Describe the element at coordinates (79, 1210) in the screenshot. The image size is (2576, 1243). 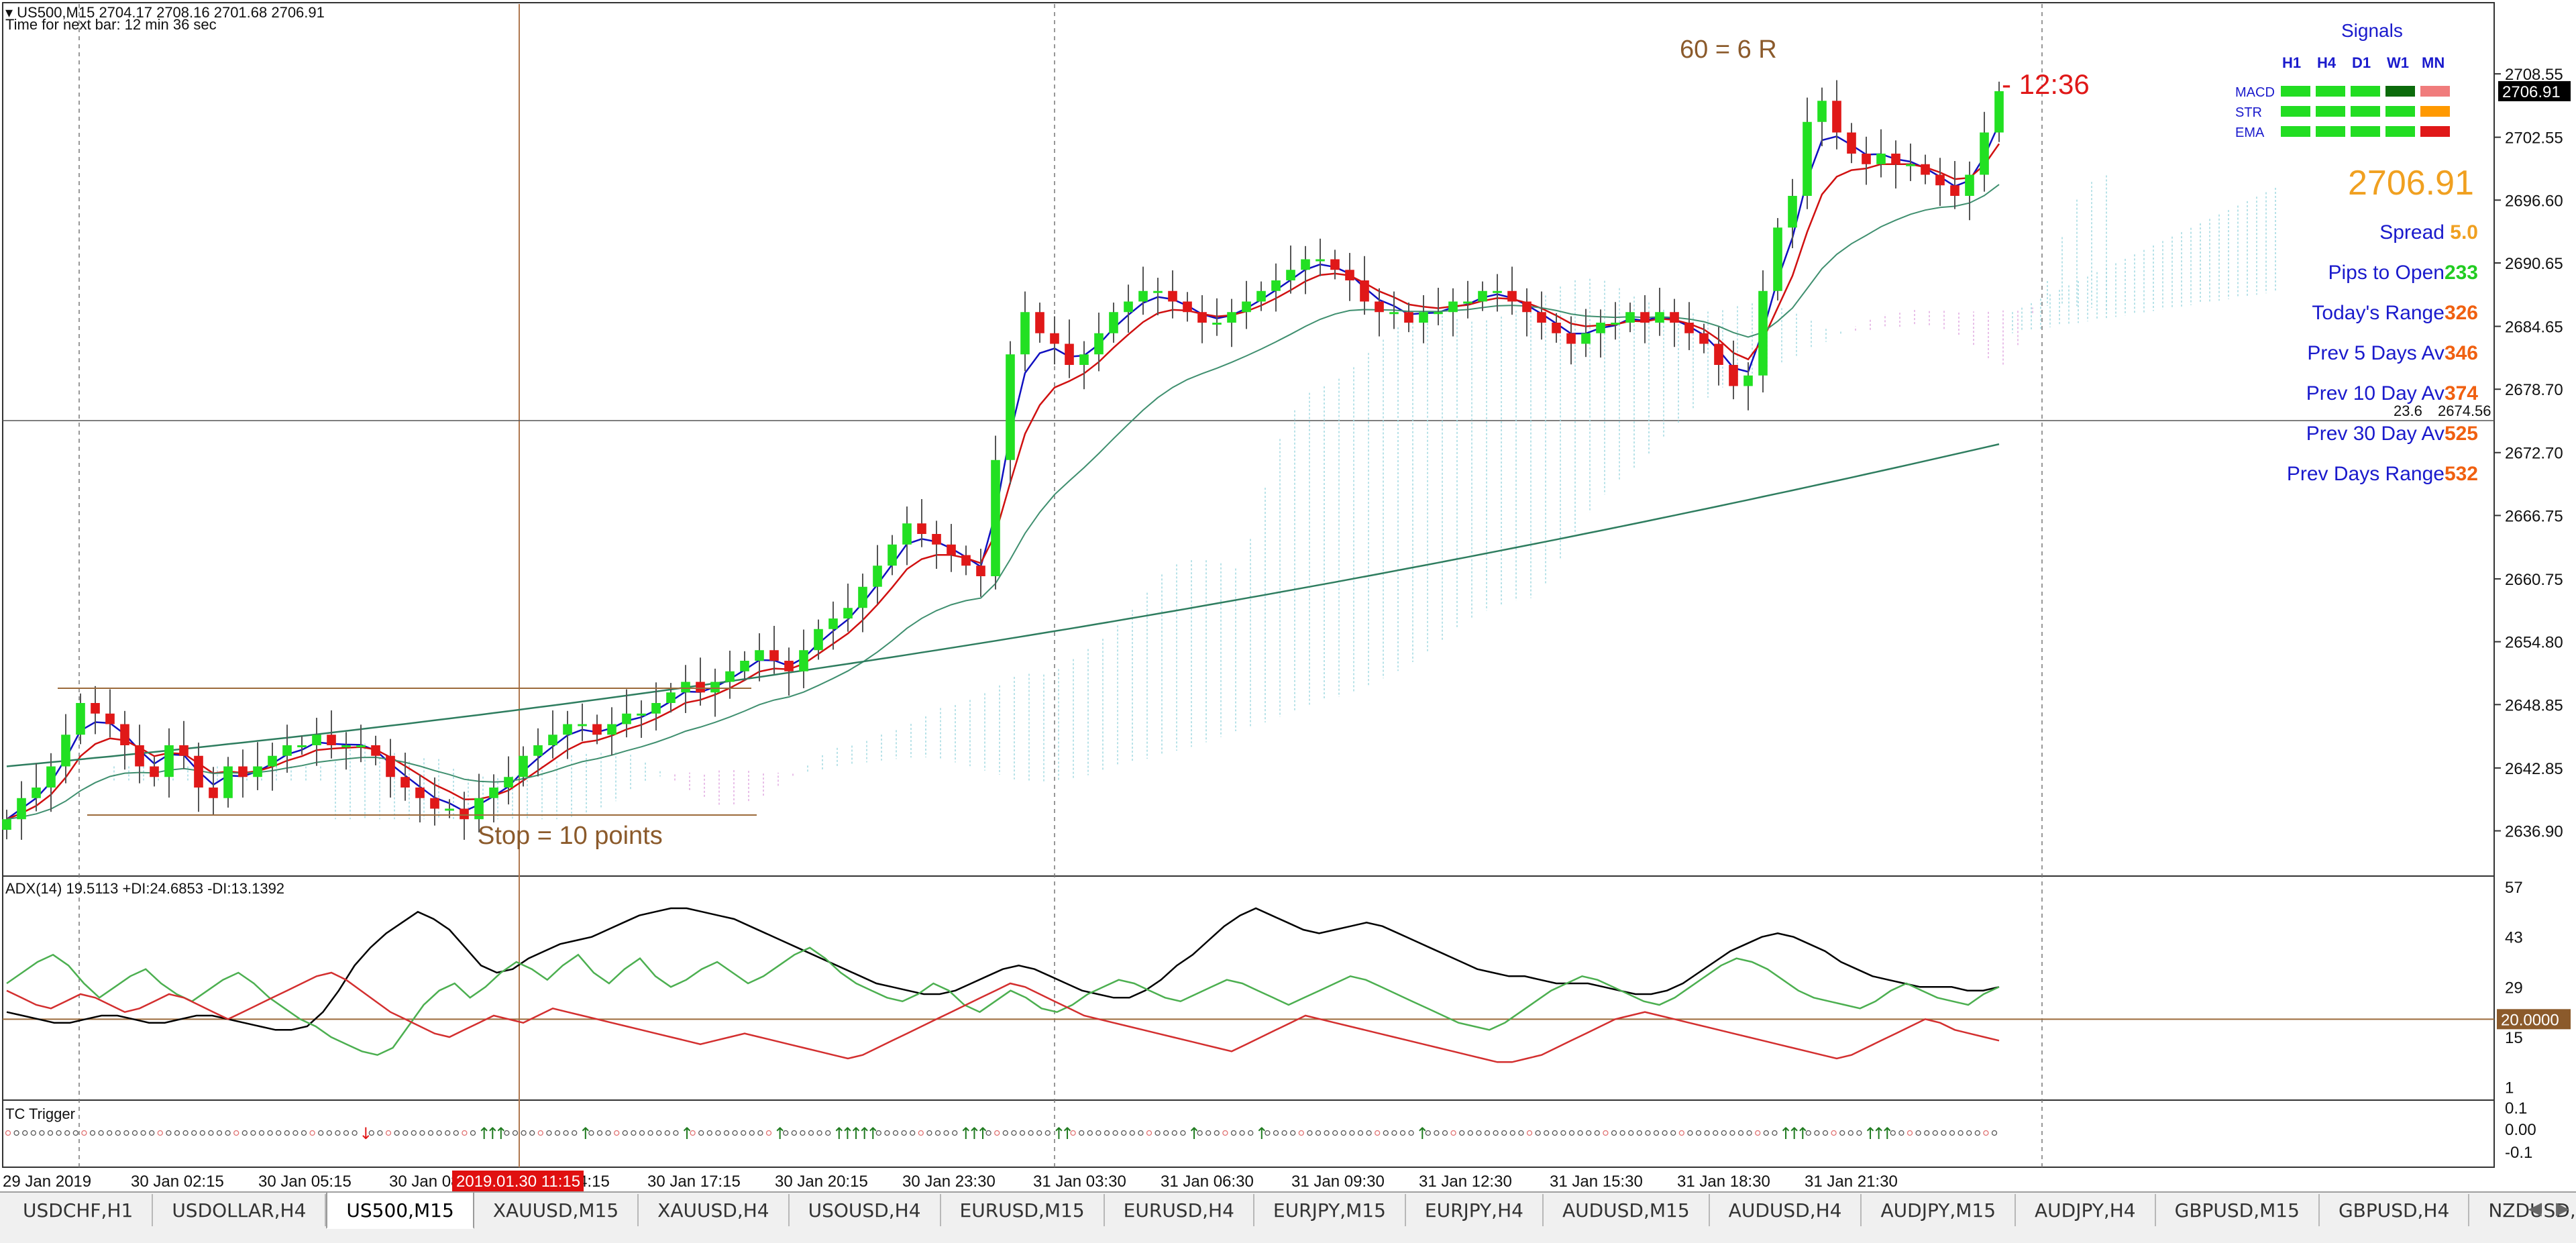
I see `tab-usdchf-h1: USDCHF,H1` at that location.